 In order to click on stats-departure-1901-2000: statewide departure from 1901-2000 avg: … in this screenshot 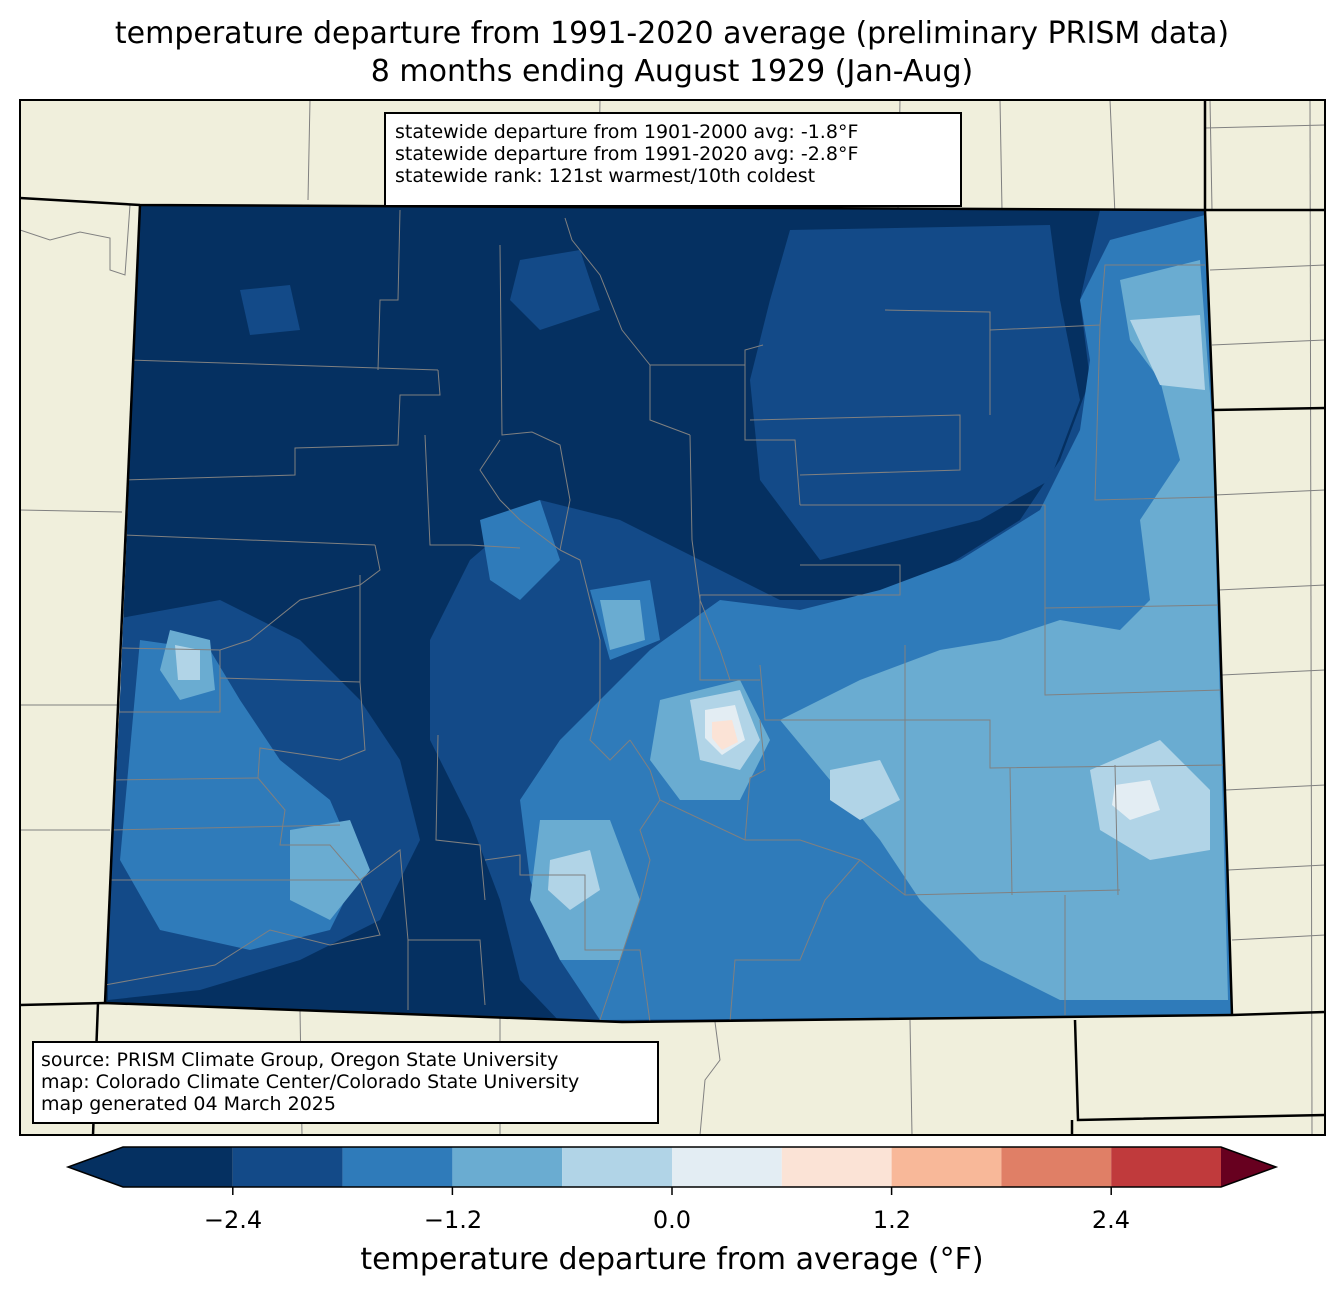, I will do `click(627, 132)`.